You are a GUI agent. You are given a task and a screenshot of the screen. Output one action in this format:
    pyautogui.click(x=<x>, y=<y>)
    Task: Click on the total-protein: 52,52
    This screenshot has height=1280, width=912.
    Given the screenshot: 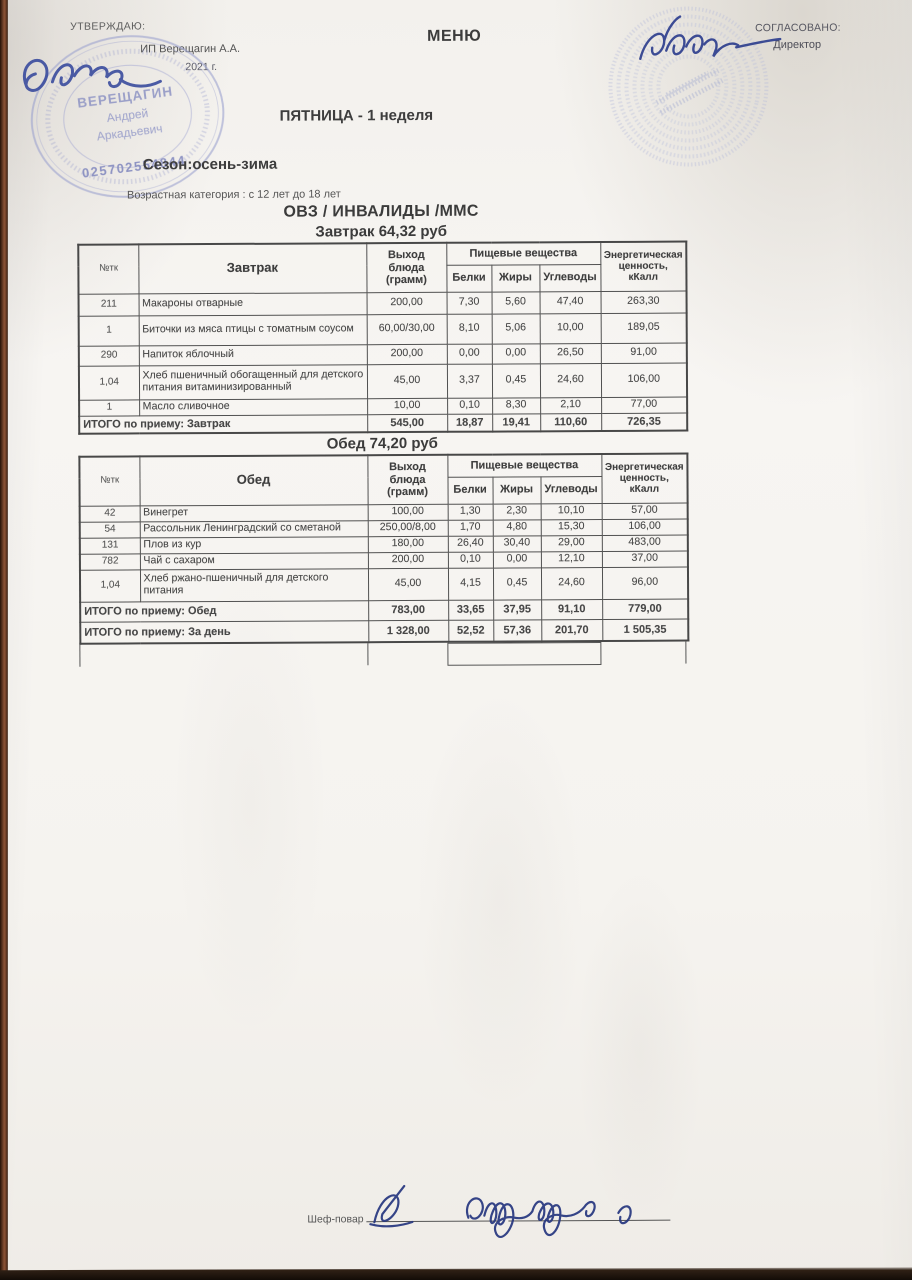 What is the action you would take?
    pyautogui.click(x=471, y=630)
    